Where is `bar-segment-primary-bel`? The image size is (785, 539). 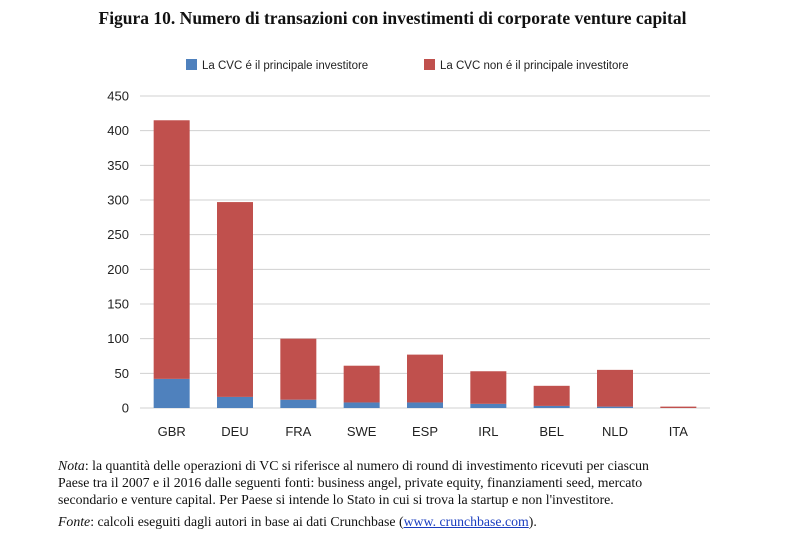 bar-segment-primary-bel is located at coordinates (551, 406).